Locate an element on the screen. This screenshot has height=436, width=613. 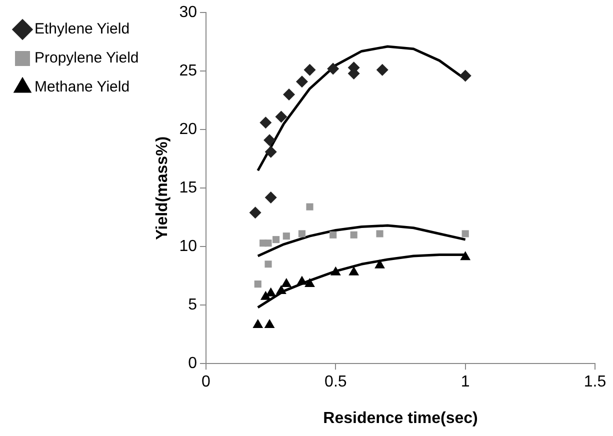
legend-label: Methane Yield is located at coordinates (82, 87).